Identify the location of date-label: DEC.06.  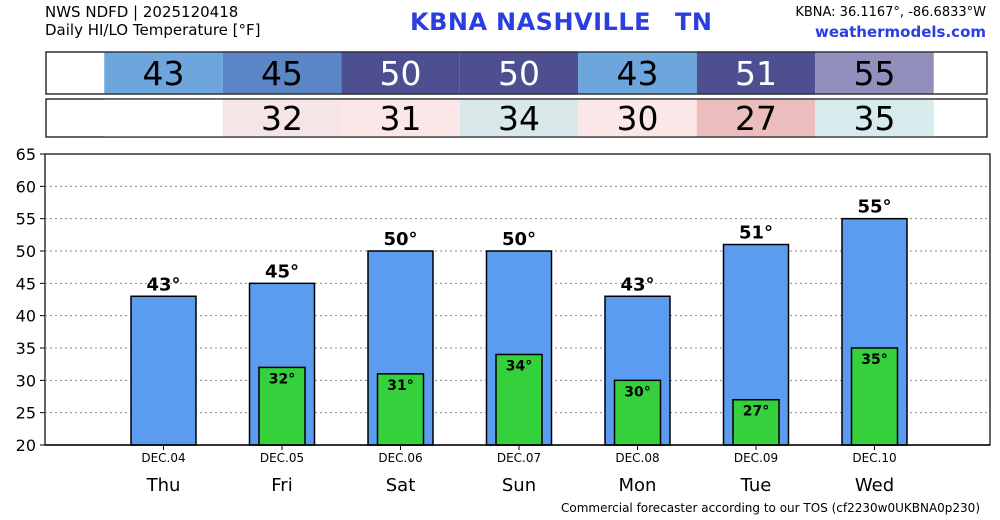
(400, 458).